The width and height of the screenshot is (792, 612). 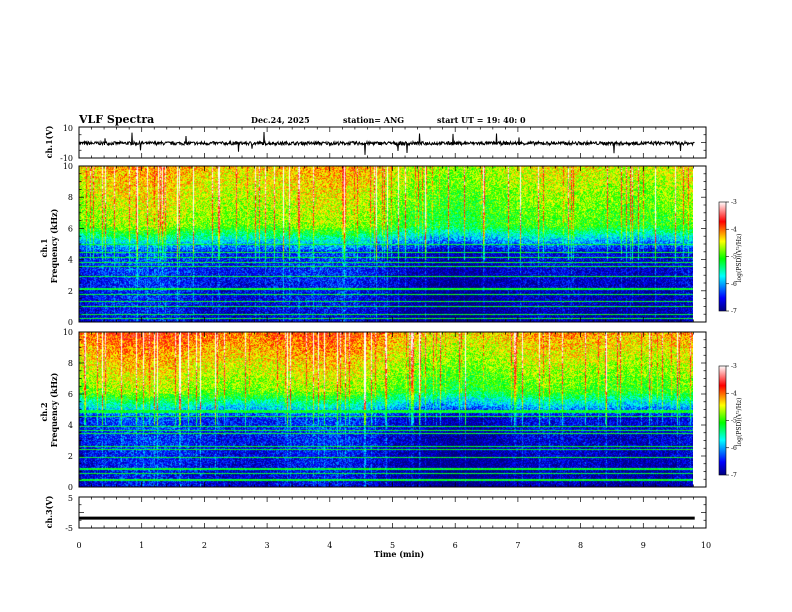 What do you see at coordinates (517, 545) in the screenshot?
I see `x-axis-tick-label: 7` at bounding box center [517, 545].